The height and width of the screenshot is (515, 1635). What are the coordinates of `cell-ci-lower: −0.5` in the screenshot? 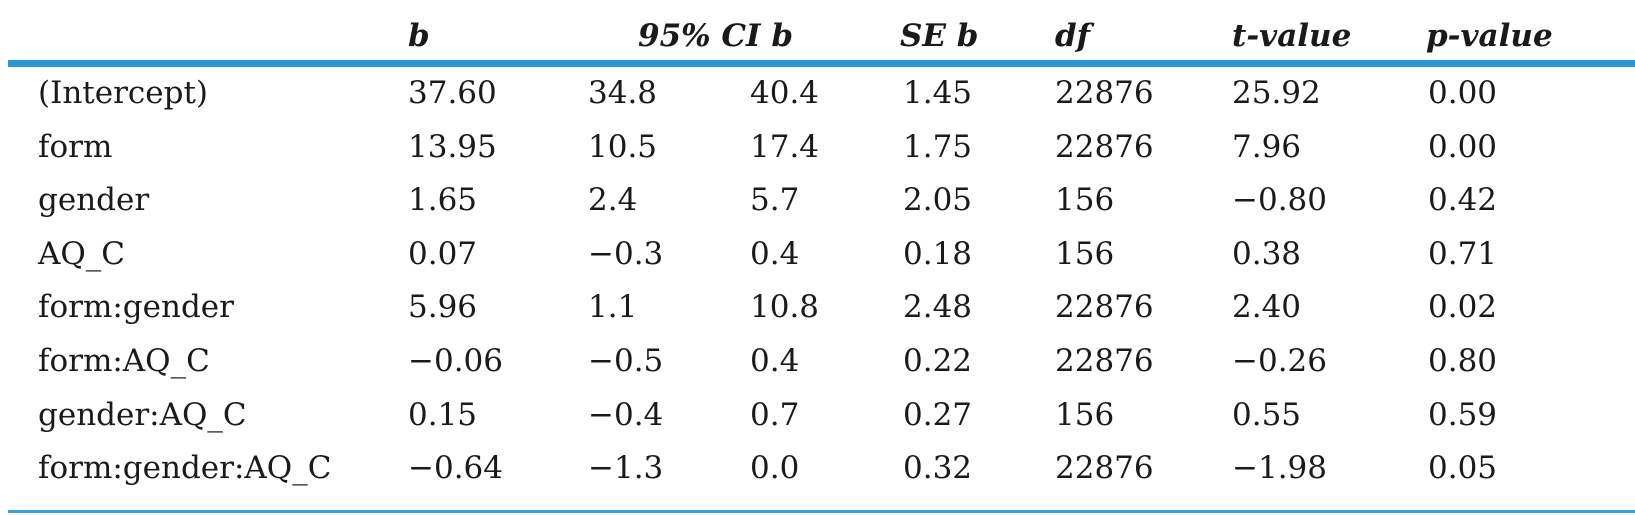 It's located at (626, 361).